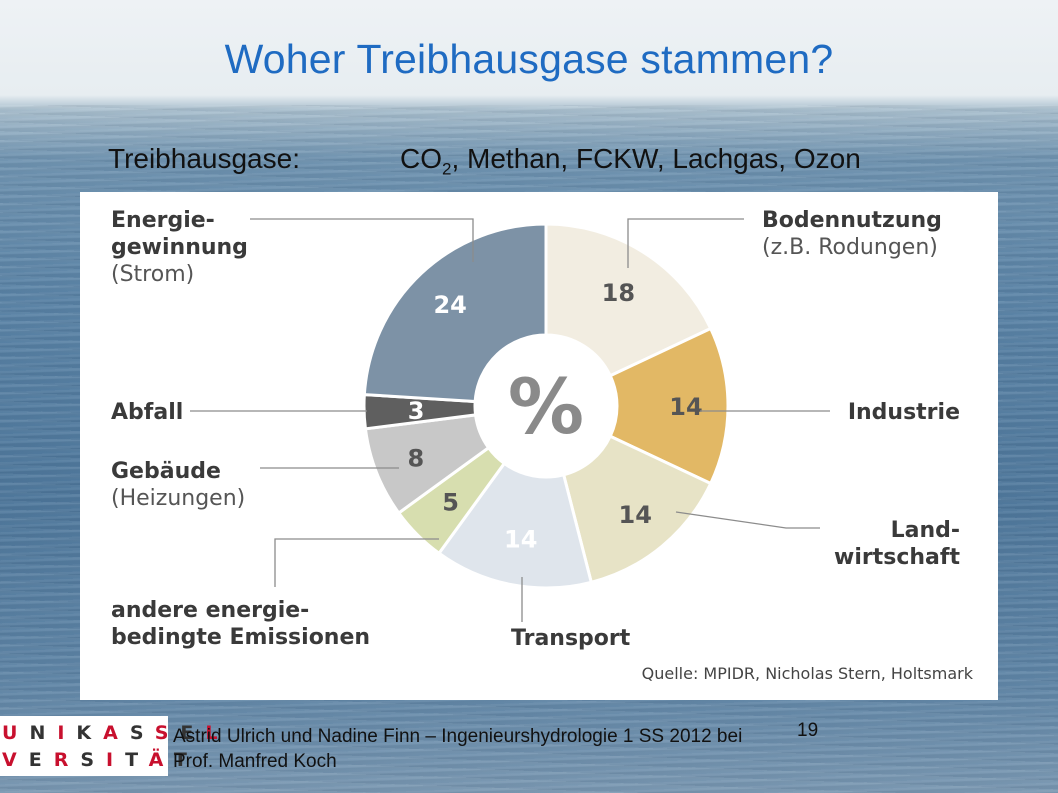 The image size is (1058, 793). I want to click on logo-line-1: UNIKASSEL, so click(116, 733).